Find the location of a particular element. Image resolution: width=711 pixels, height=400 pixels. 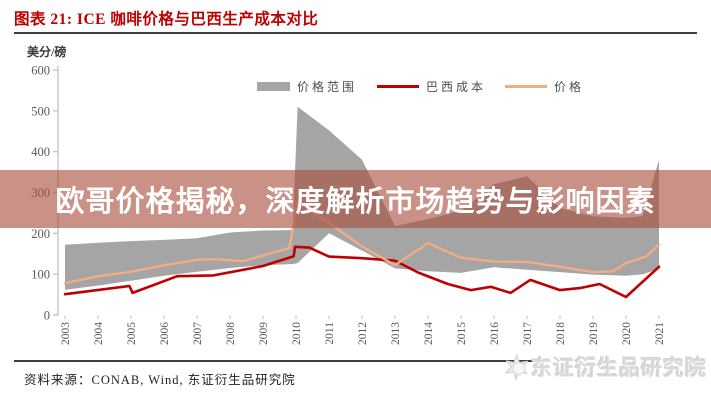

svg-text: 2003 is located at coordinates (66, 333).